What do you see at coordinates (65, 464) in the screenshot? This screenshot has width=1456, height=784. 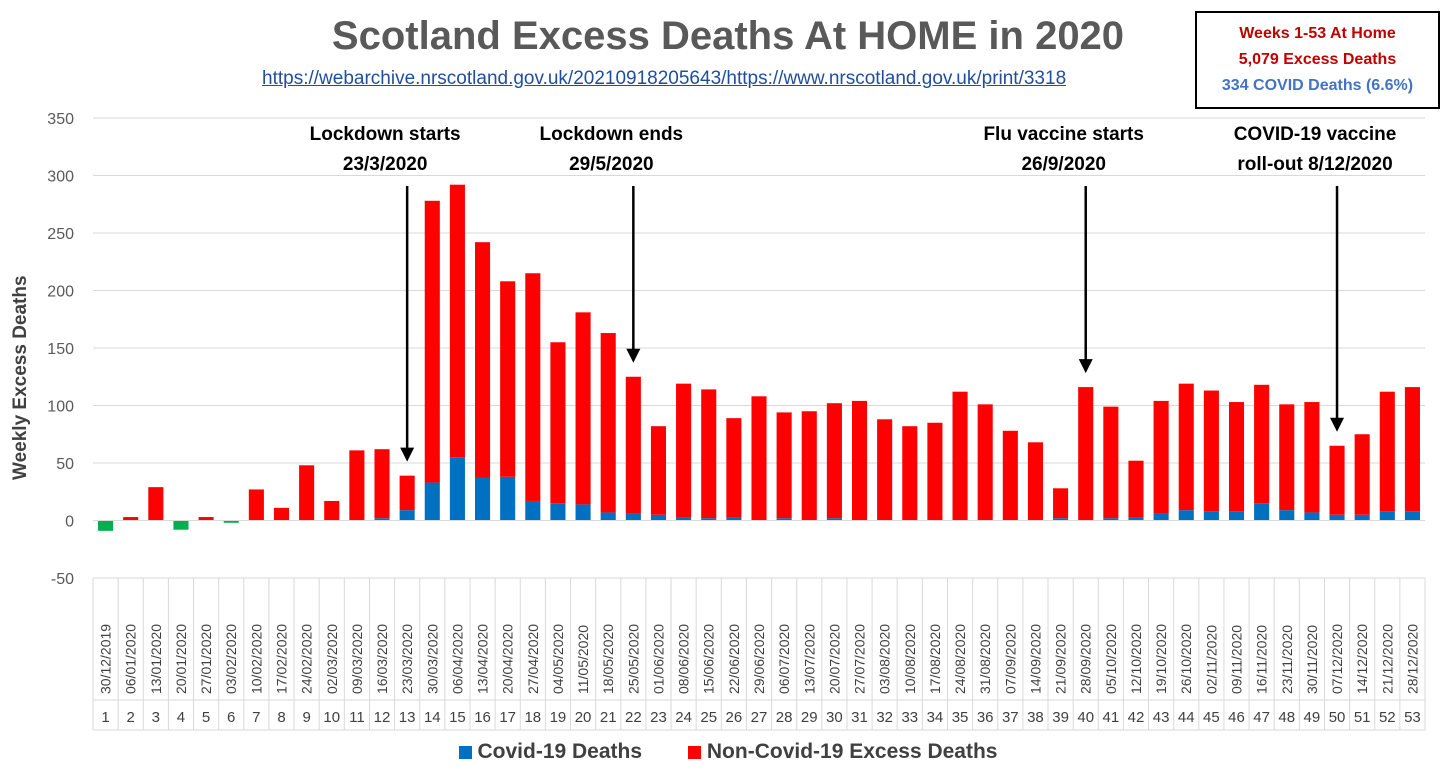 I see `y-tick-label: 50` at bounding box center [65, 464].